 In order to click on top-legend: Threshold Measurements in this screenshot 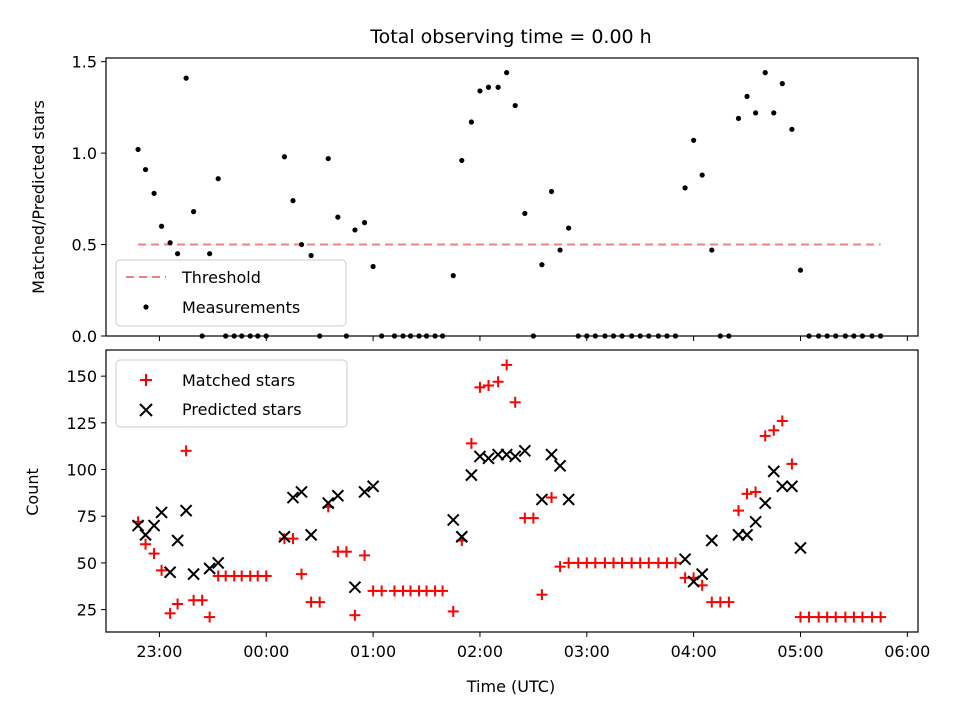, I will do `click(231, 293)`.